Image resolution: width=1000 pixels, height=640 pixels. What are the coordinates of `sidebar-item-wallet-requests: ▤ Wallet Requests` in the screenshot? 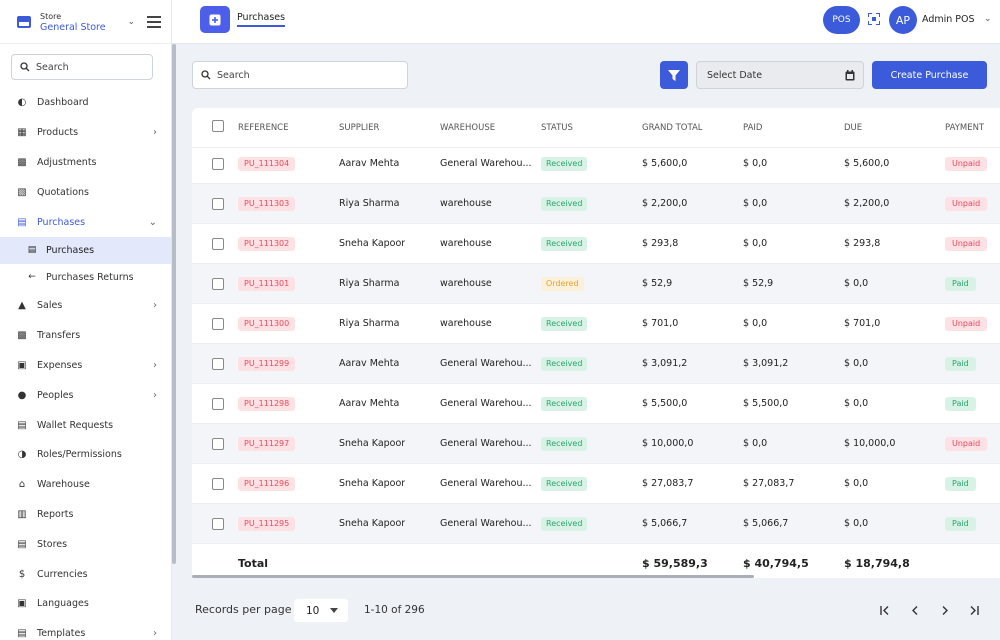 It's located at (85, 425).